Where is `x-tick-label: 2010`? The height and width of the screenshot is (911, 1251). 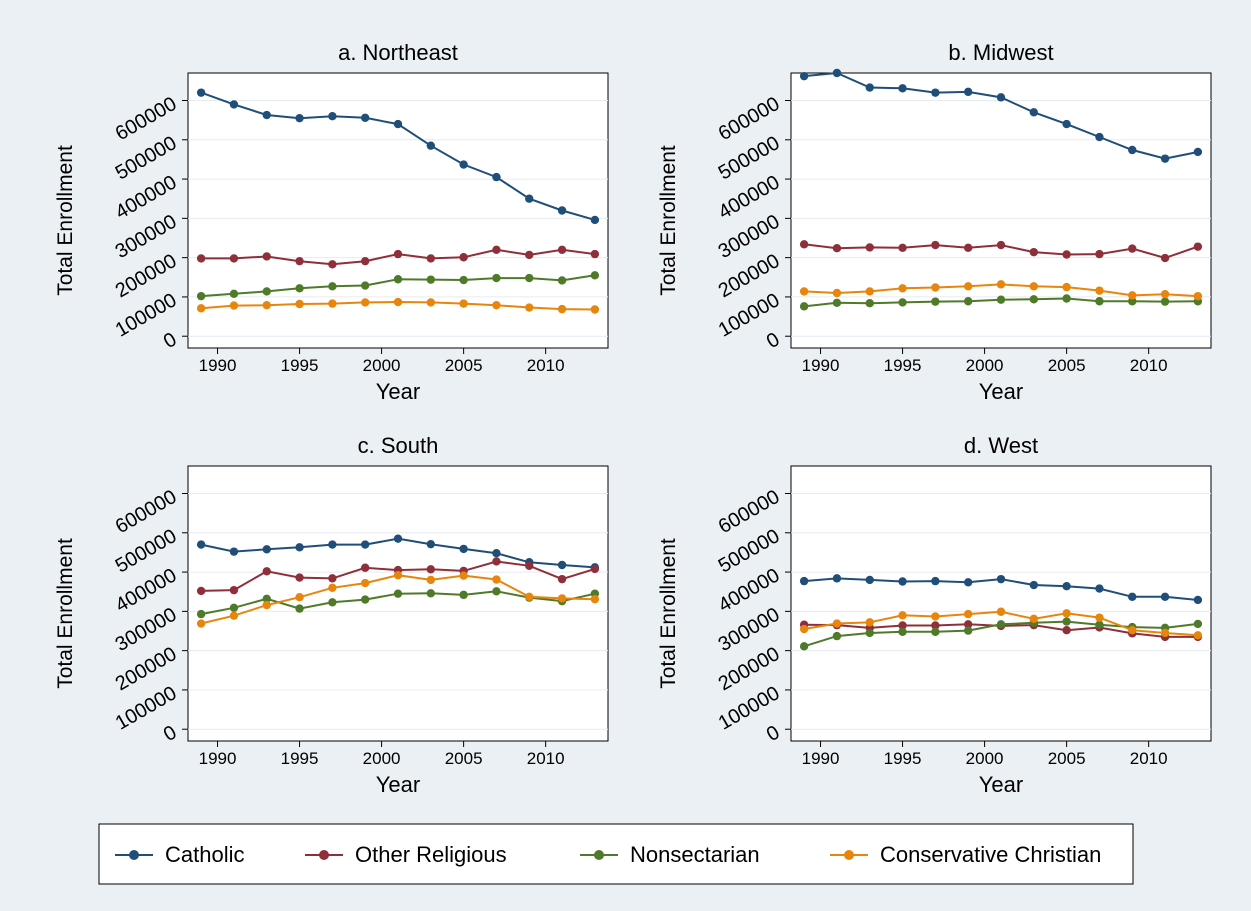 x-tick-label: 2010 is located at coordinates (1149, 365).